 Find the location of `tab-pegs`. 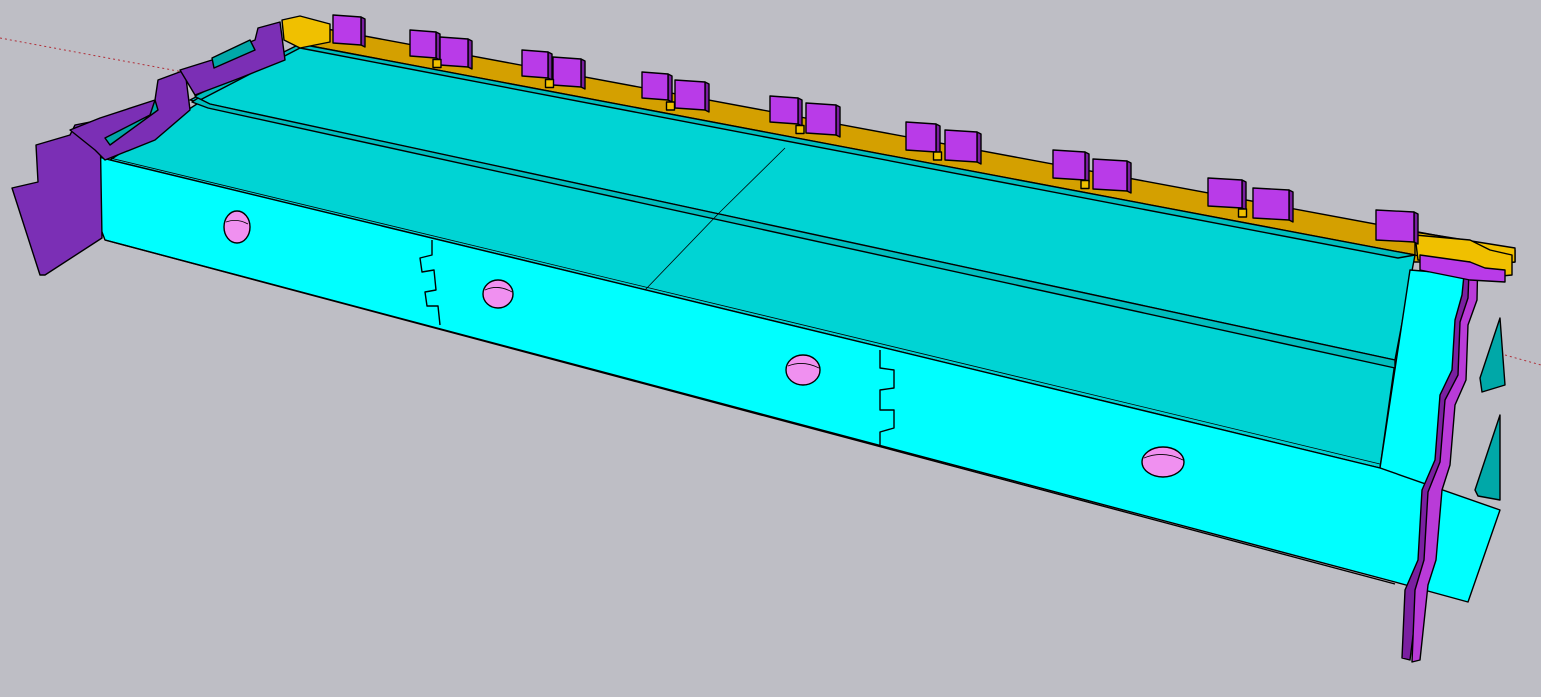

tab-pegs is located at coordinates (840, 138).